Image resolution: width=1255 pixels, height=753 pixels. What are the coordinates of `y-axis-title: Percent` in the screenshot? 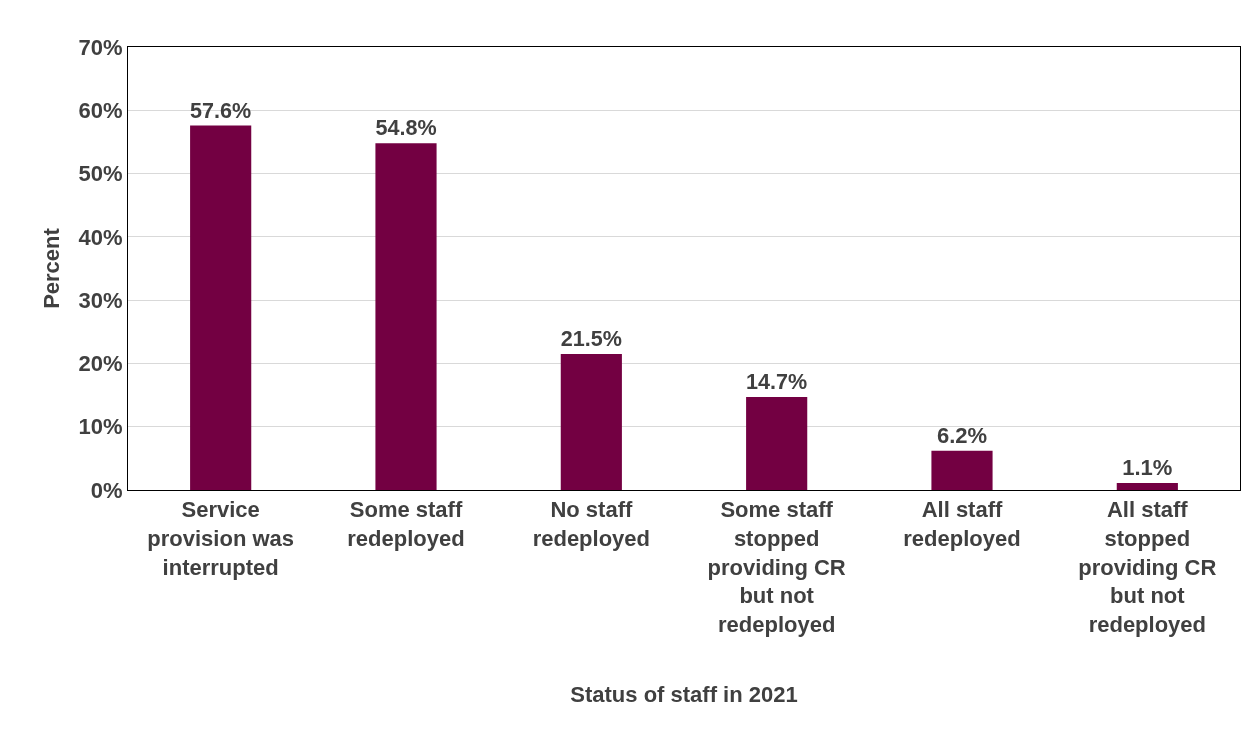 It's located at (52, 268).